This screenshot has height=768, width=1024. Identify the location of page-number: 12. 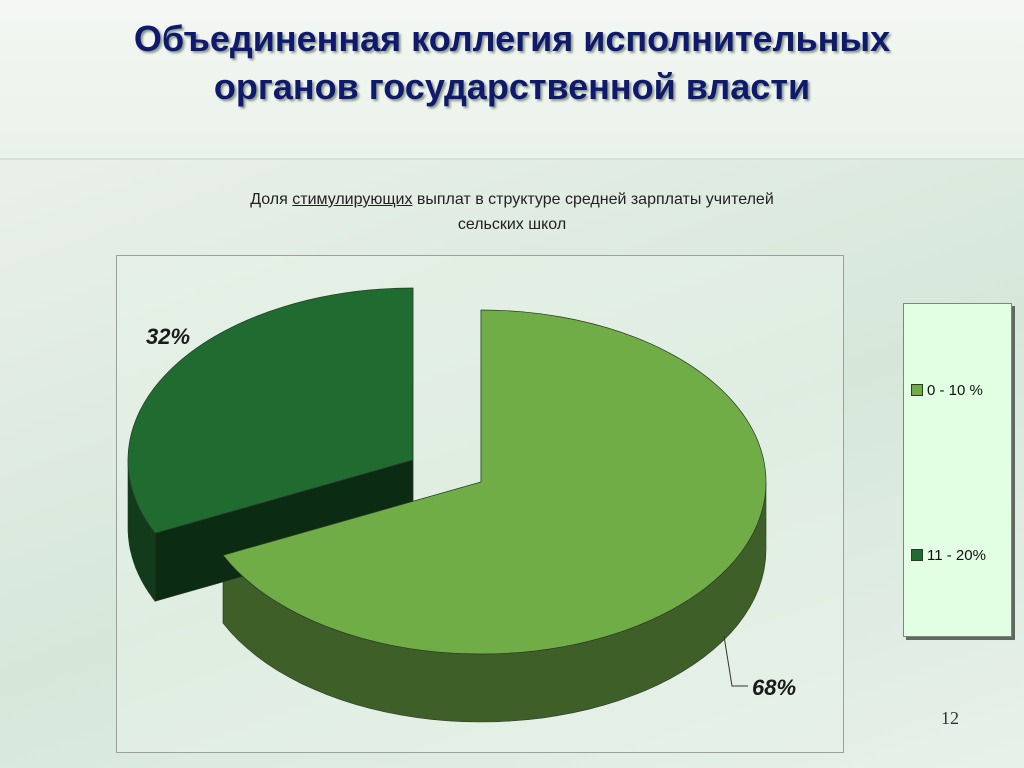
(950, 718).